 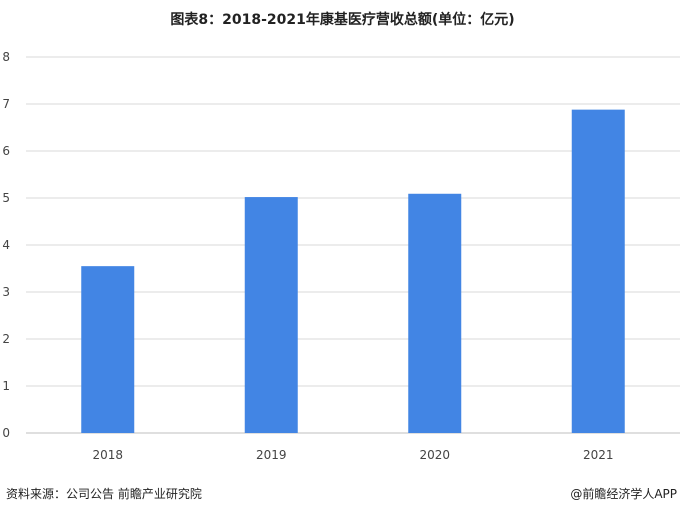 What do you see at coordinates (435, 313) in the screenshot?
I see `bar-2020` at bounding box center [435, 313].